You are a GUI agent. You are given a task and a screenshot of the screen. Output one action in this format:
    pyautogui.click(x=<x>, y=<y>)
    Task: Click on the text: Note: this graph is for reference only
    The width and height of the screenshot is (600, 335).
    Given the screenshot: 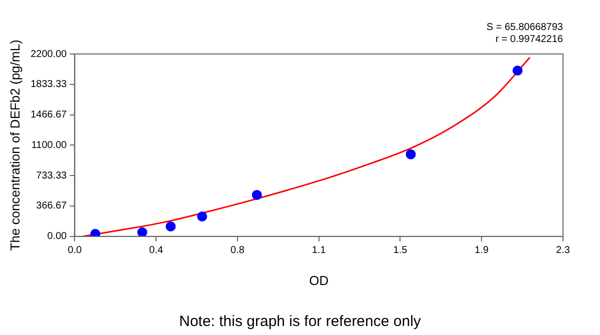 What is the action you would take?
    pyautogui.click(x=300, y=321)
    